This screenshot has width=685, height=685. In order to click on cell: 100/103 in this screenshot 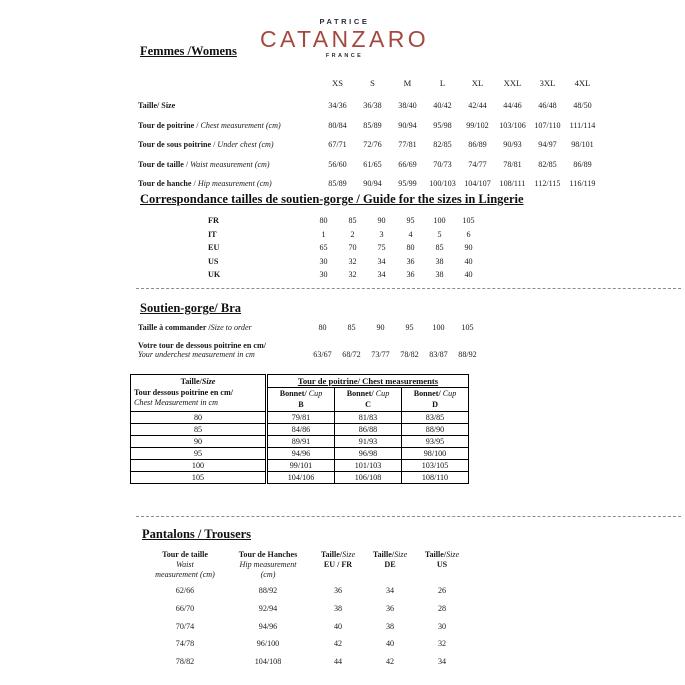, I will do `click(442, 183)`.